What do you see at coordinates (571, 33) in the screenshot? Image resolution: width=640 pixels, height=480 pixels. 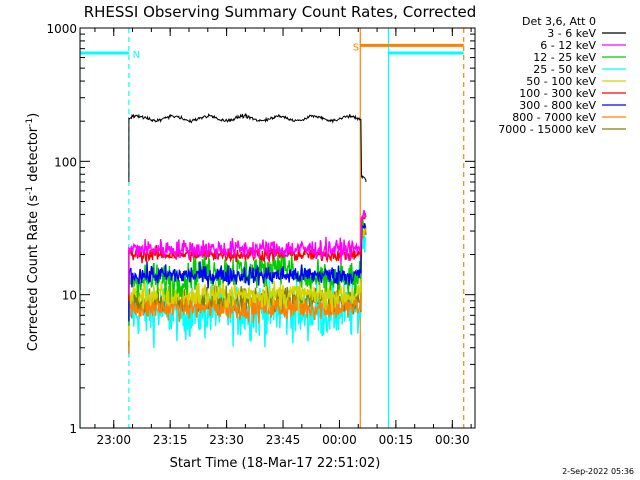 I see `legend-label-0: 3 - 6 keV` at bounding box center [571, 33].